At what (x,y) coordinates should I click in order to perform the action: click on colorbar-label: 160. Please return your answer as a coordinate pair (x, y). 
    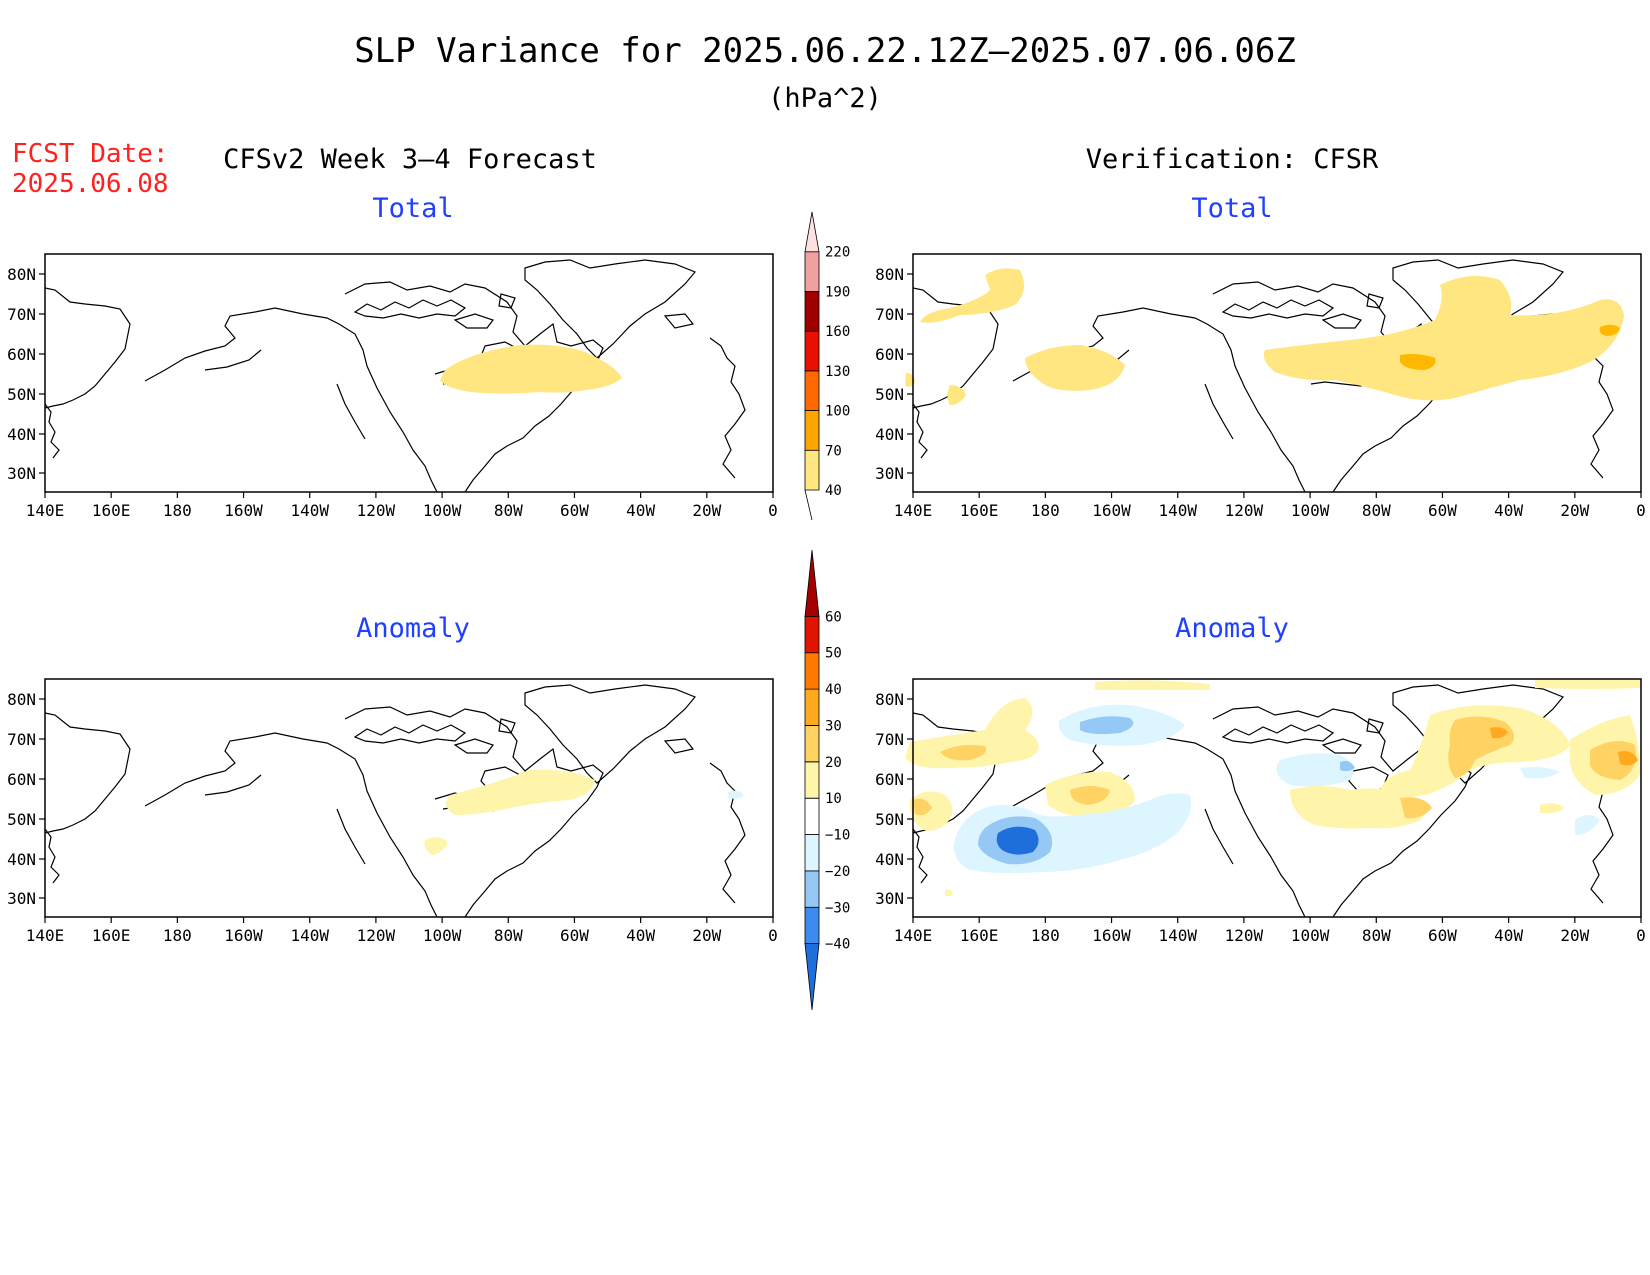
    Looking at the image, I should click on (837, 332).